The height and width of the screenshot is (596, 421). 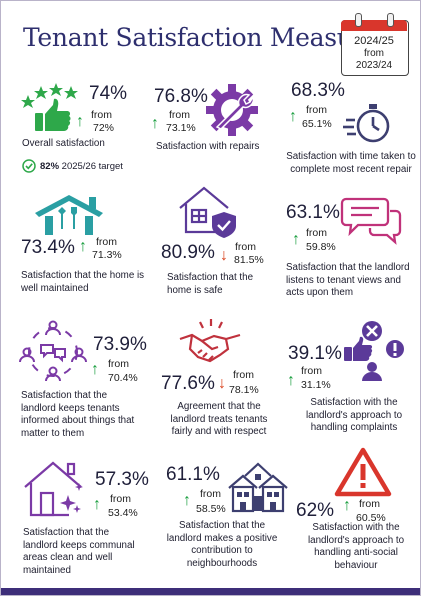 What do you see at coordinates (118, 364) in the screenshot?
I see `measure-7-from-label: from` at bounding box center [118, 364].